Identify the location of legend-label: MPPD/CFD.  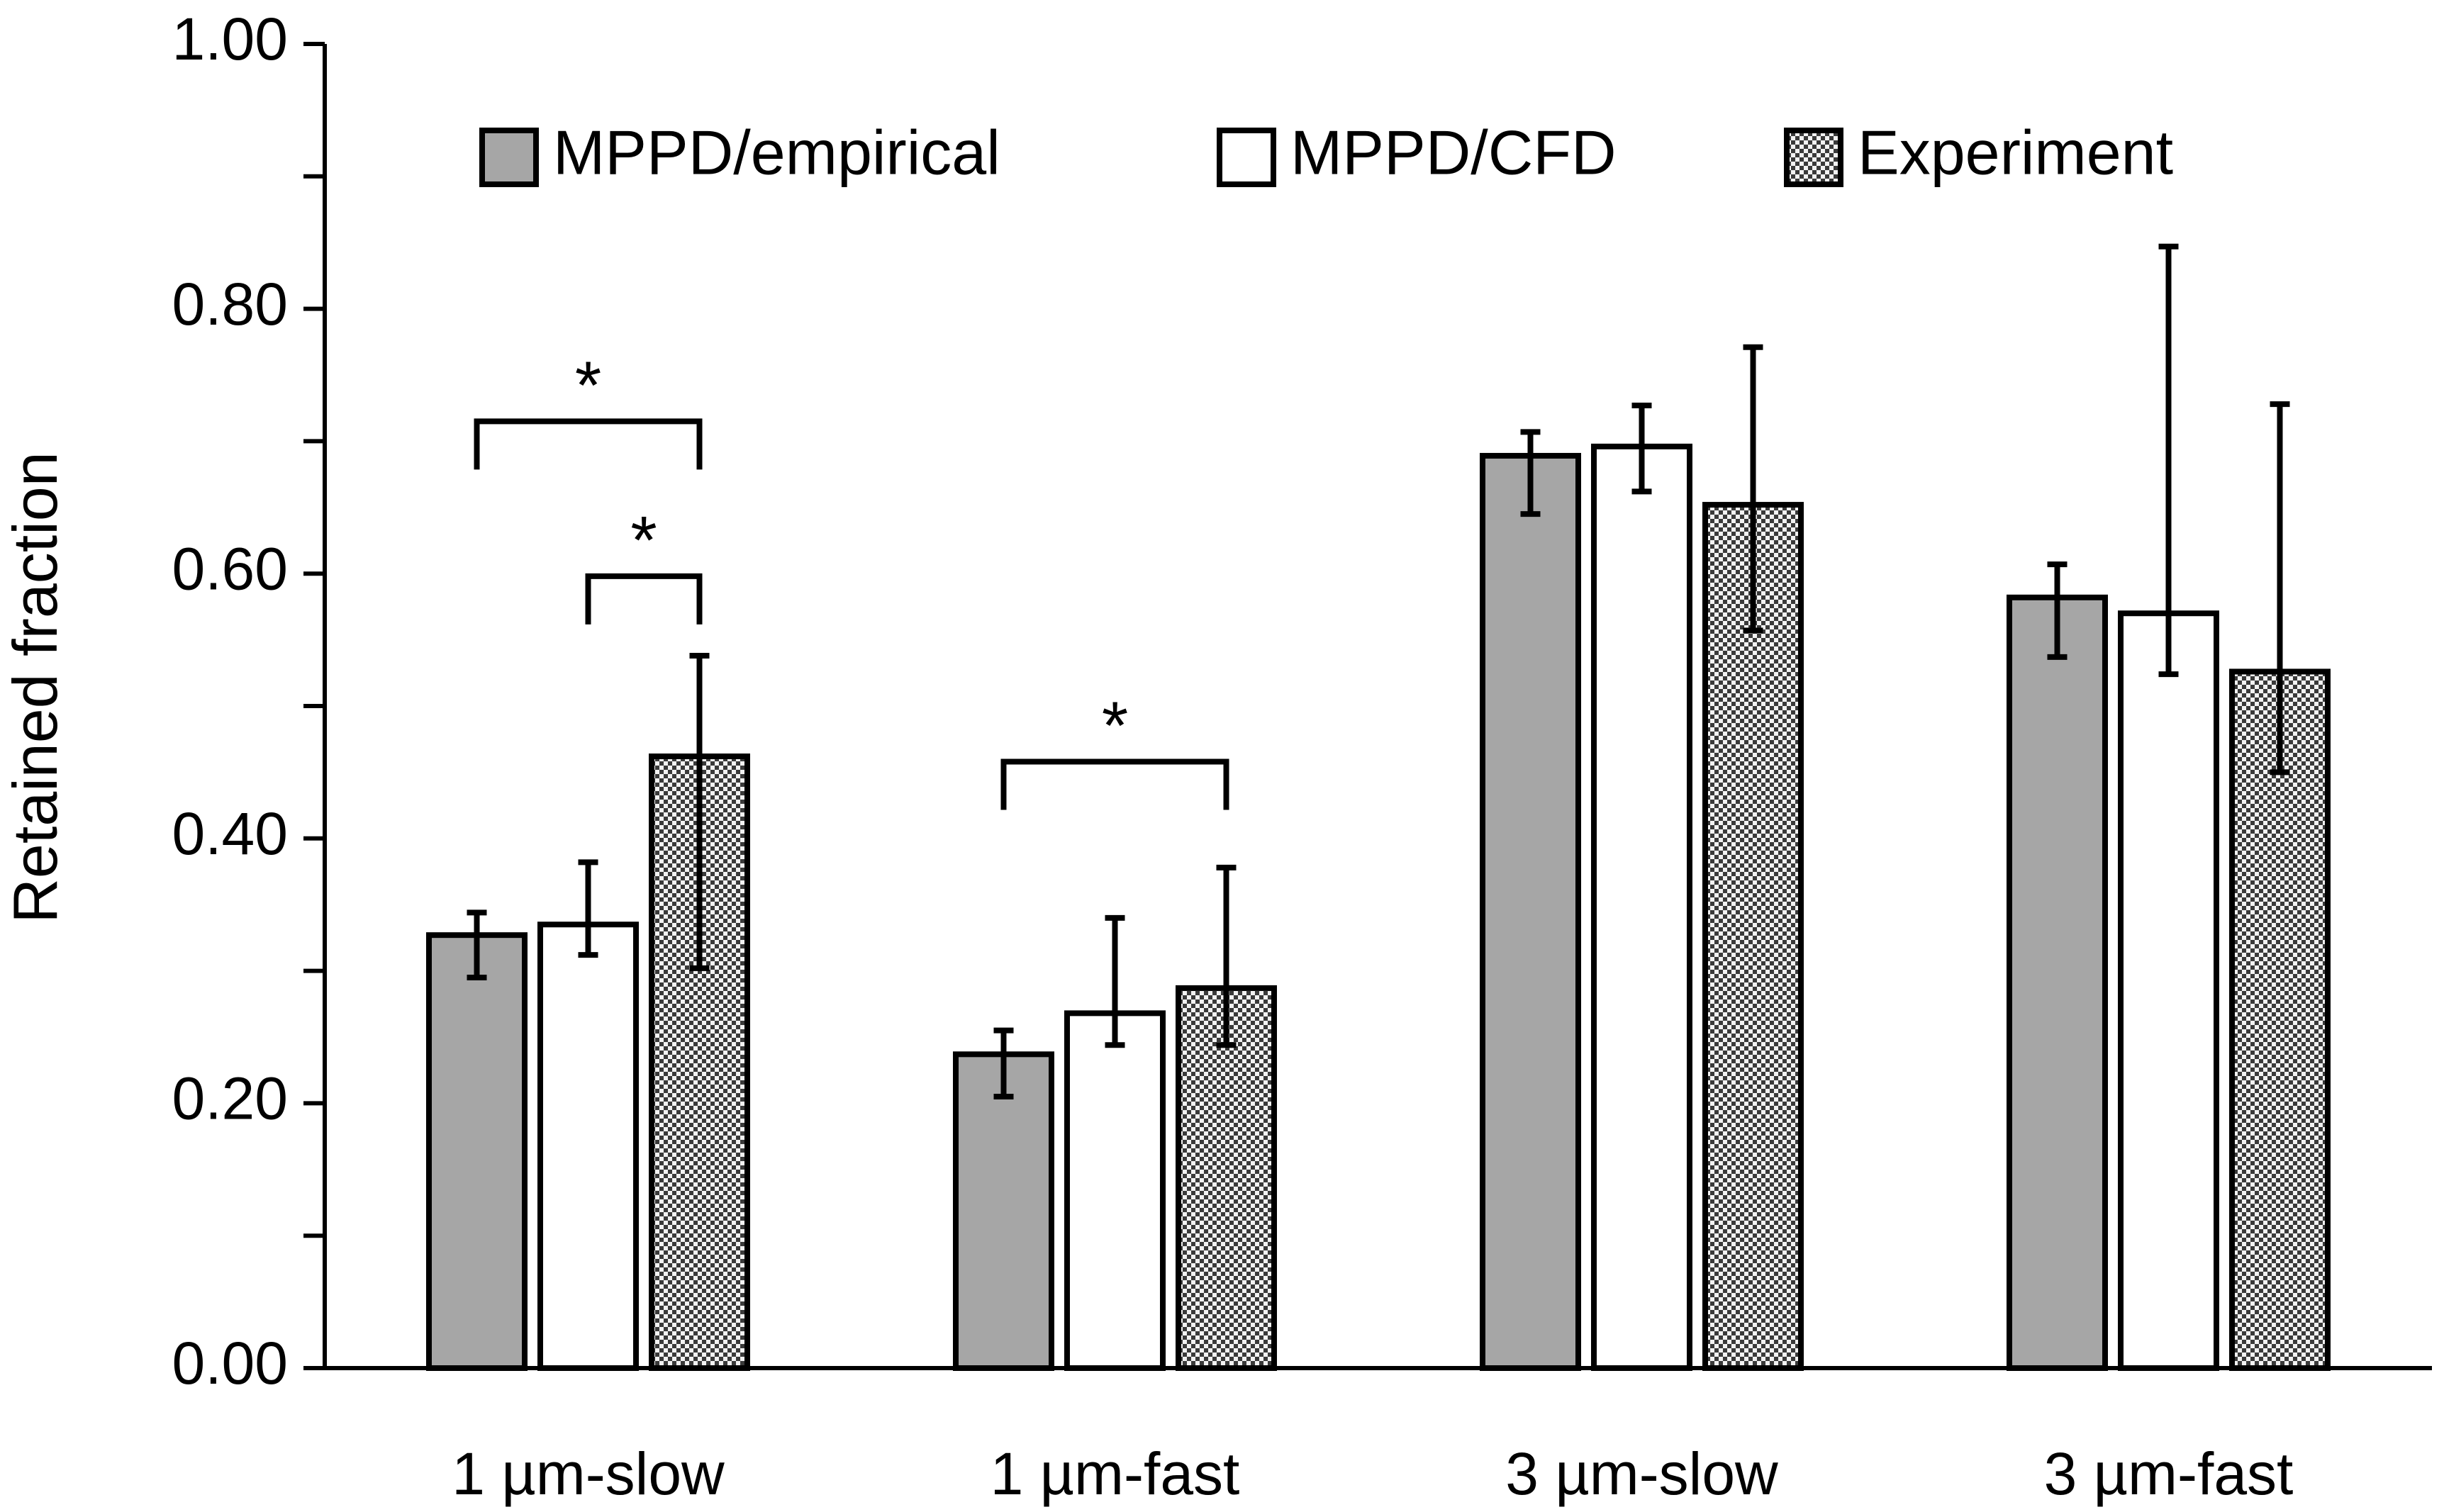
(1454, 152).